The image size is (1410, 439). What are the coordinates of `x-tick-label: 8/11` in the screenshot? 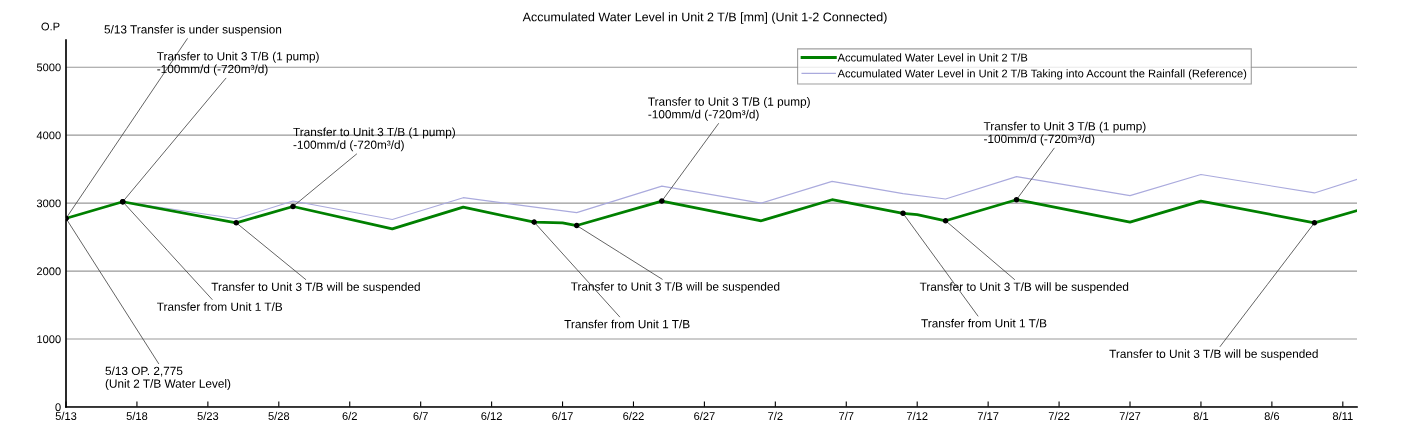 It's located at (1342, 416).